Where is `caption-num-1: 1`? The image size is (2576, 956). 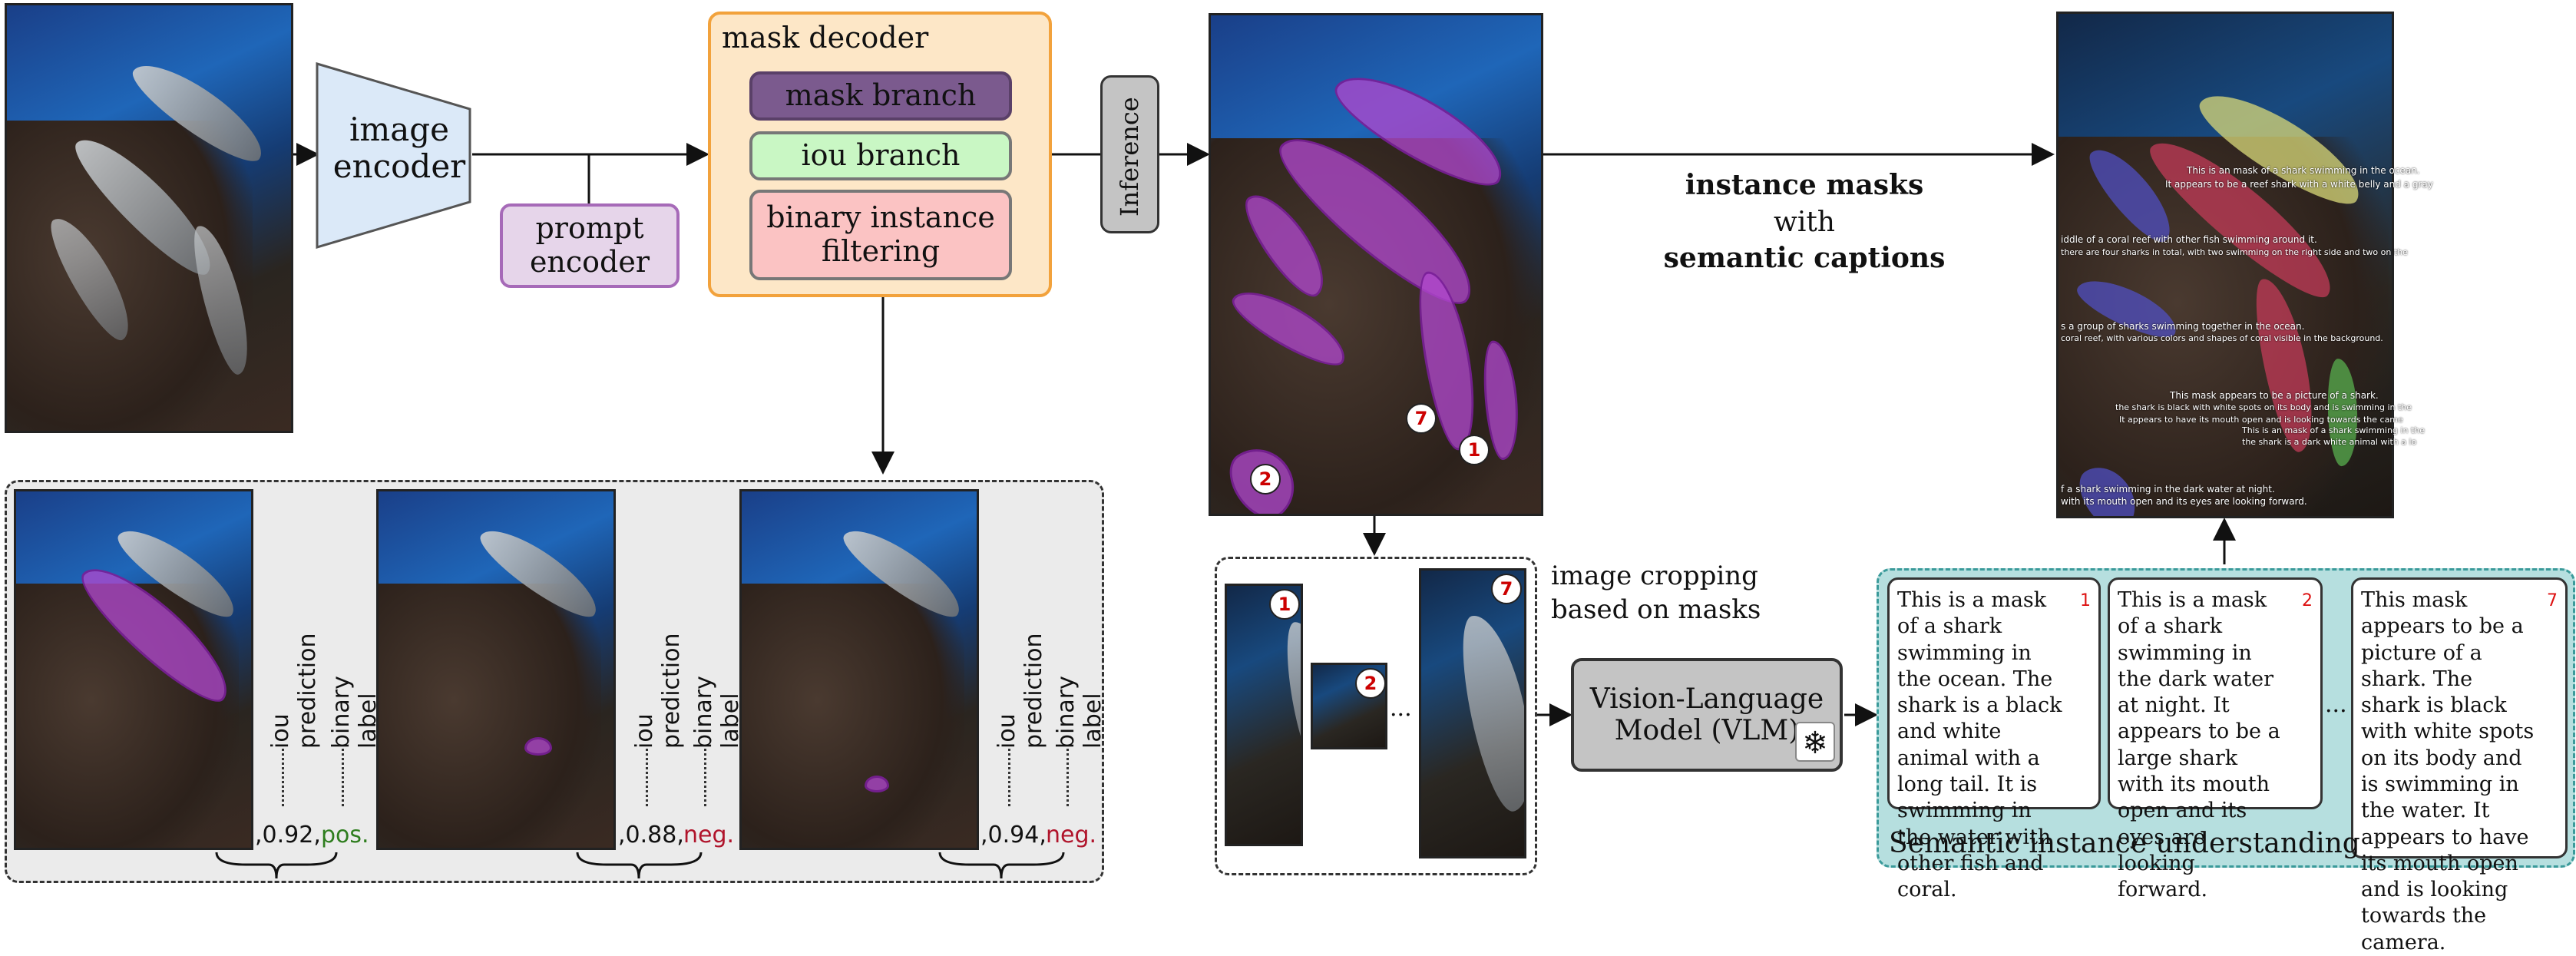
caption-num-1: 1 is located at coordinates (2085, 600).